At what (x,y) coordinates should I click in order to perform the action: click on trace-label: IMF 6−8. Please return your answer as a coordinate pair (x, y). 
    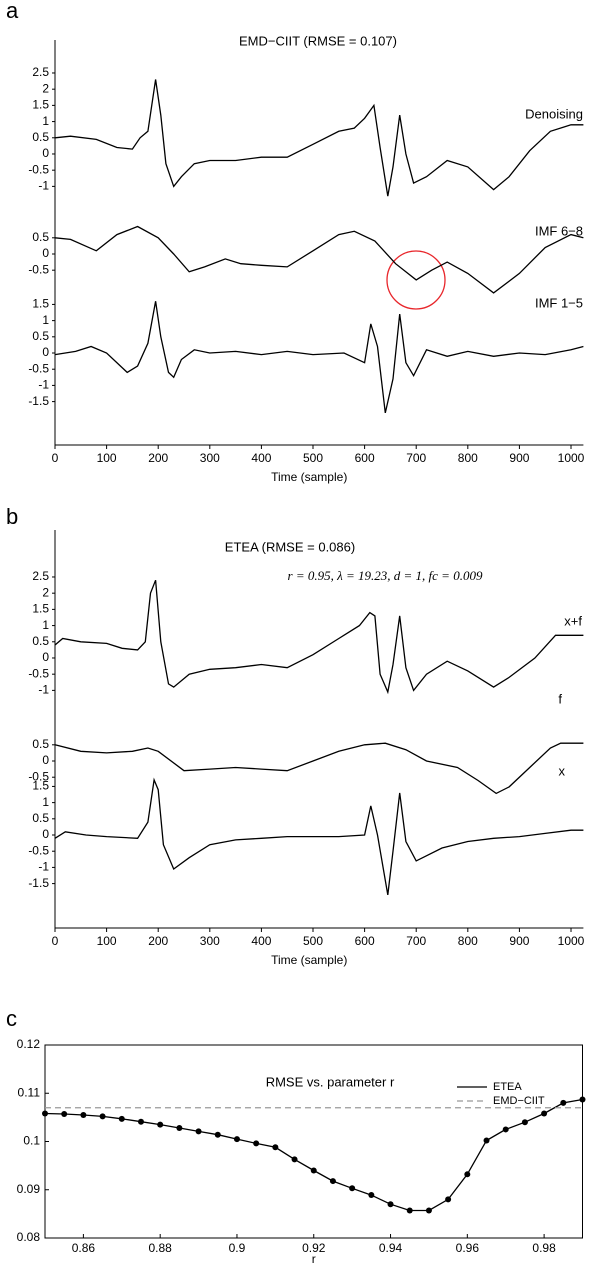
    Looking at the image, I should click on (559, 230).